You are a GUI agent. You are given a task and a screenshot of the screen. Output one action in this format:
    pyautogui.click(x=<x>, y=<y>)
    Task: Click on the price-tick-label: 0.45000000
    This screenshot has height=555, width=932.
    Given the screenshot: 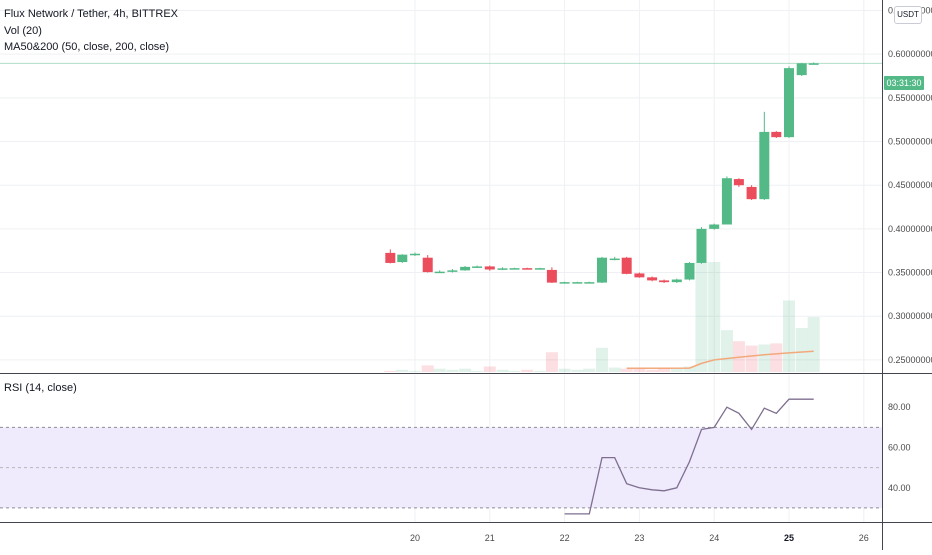 What is the action you would take?
    pyautogui.click(x=910, y=185)
    